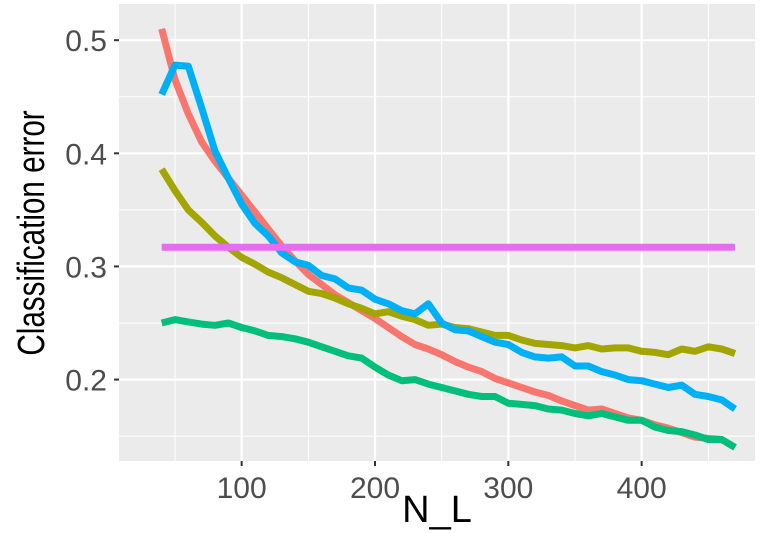 This screenshot has height=533, width=761. Describe the element at coordinates (86, 267) in the screenshot. I see `y-tick-label: 0.3` at that location.